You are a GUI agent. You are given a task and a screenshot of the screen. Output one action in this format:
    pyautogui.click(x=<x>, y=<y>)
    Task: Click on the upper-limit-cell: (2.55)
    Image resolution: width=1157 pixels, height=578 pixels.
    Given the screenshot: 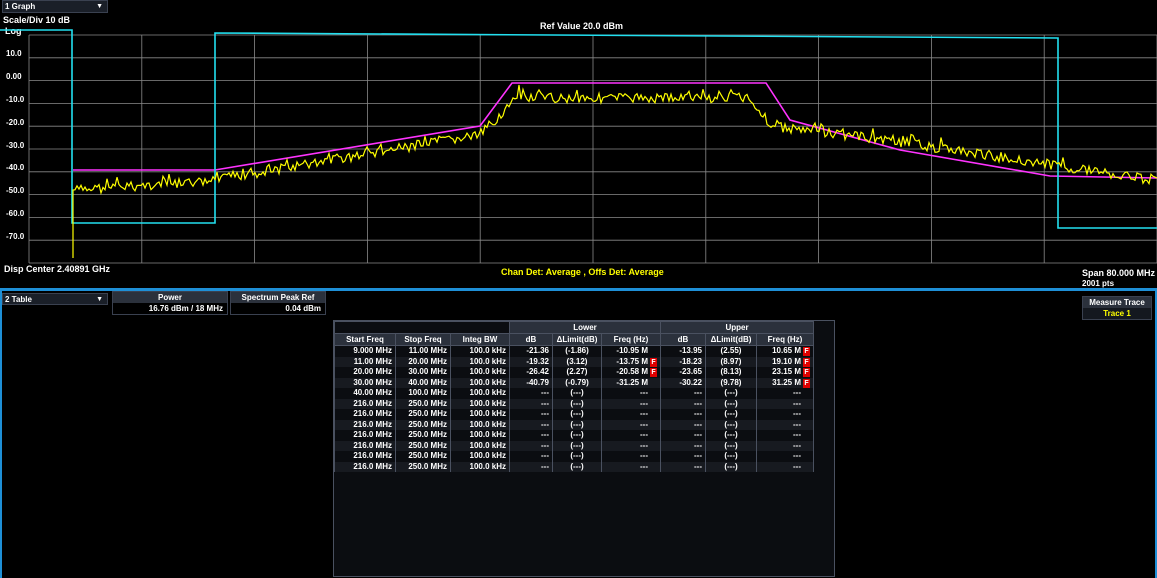 What is the action you would take?
    pyautogui.click(x=731, y=351)
    